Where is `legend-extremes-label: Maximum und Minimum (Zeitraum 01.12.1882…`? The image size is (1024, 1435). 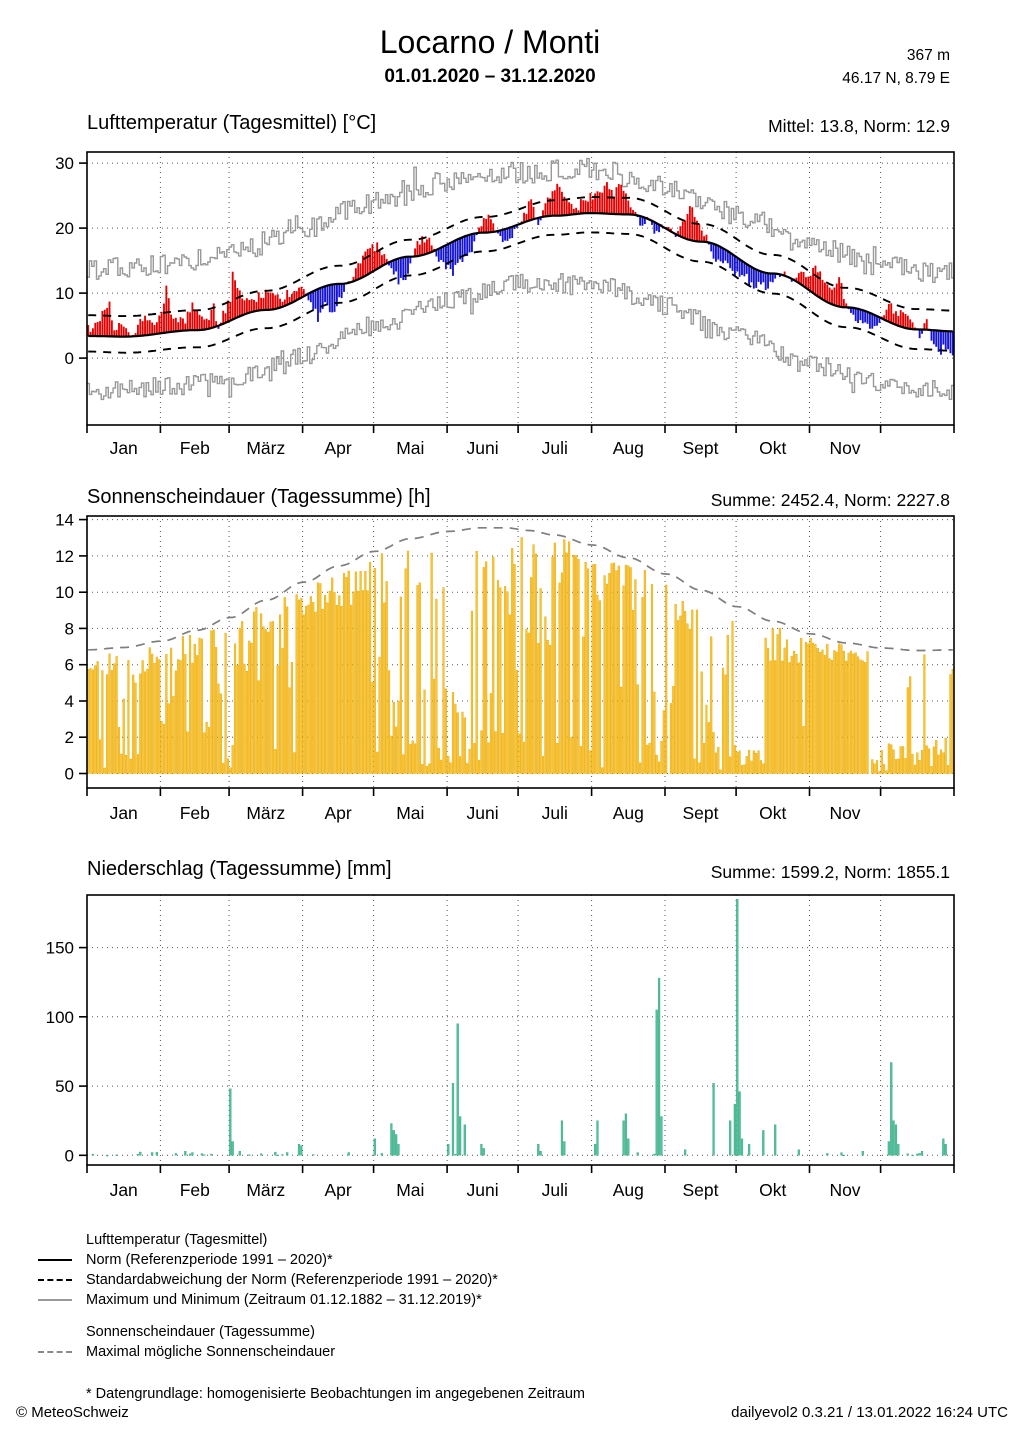
legend-extremes-label: Maximum und Minimum (Zeitraum 01.12.1882… is located at coordinates (284, 1300).